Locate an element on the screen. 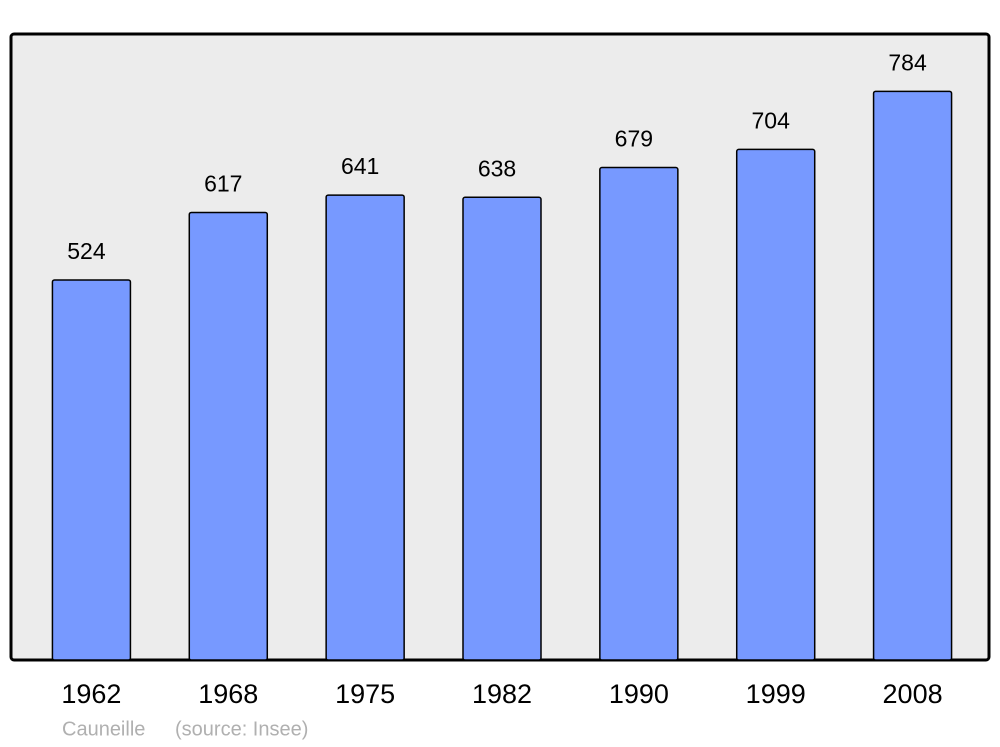 The image size is (1000, 747). value-label: 679 is located at coordinates (634, 139).